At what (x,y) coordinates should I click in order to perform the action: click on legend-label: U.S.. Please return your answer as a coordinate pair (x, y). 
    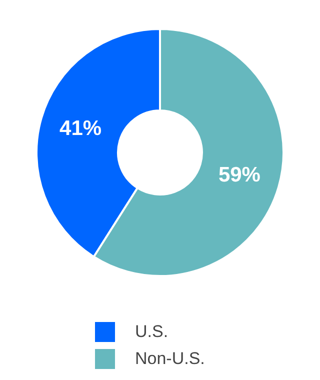
    Looking at the image, I should click on (151, 332).